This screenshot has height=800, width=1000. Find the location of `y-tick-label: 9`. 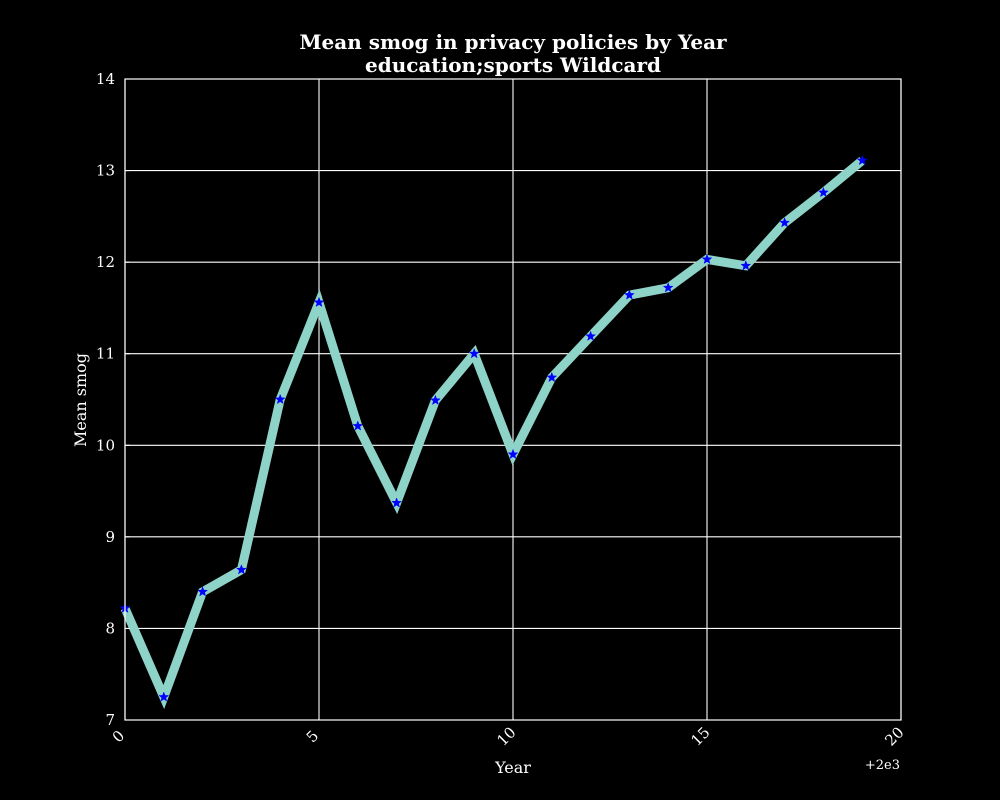

y-tick-label: 9 is located at coordinates (110, 537).